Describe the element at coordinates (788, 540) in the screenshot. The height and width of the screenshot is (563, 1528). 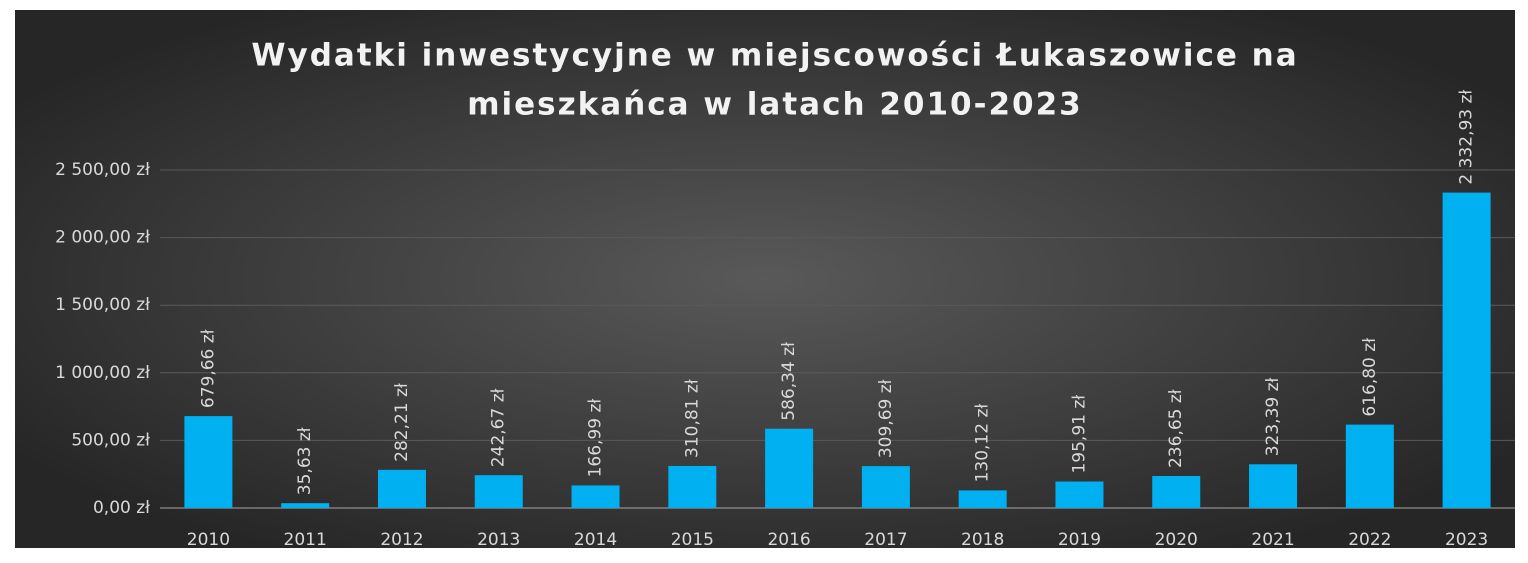
I see `x-tick-label: 2016` at that location.